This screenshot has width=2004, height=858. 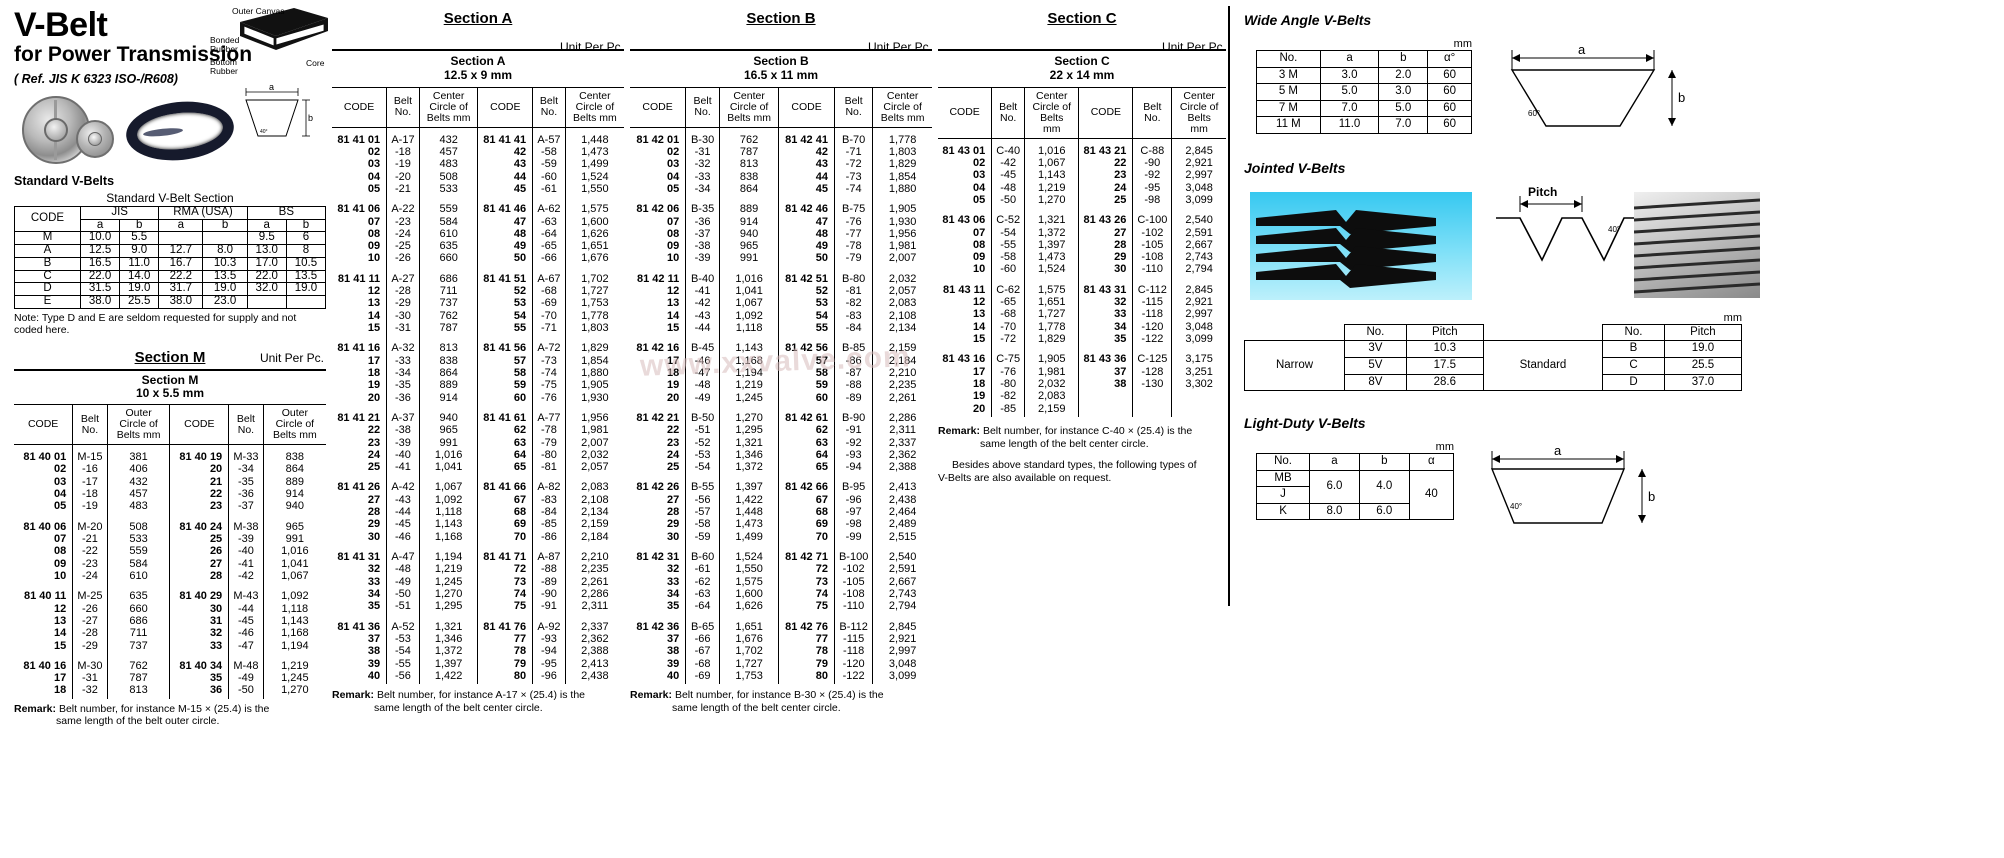 What do you see at coordinates (748, 303) in the screenshot?
I see `table-cell: 1,067` at bounding box center [748, 303].